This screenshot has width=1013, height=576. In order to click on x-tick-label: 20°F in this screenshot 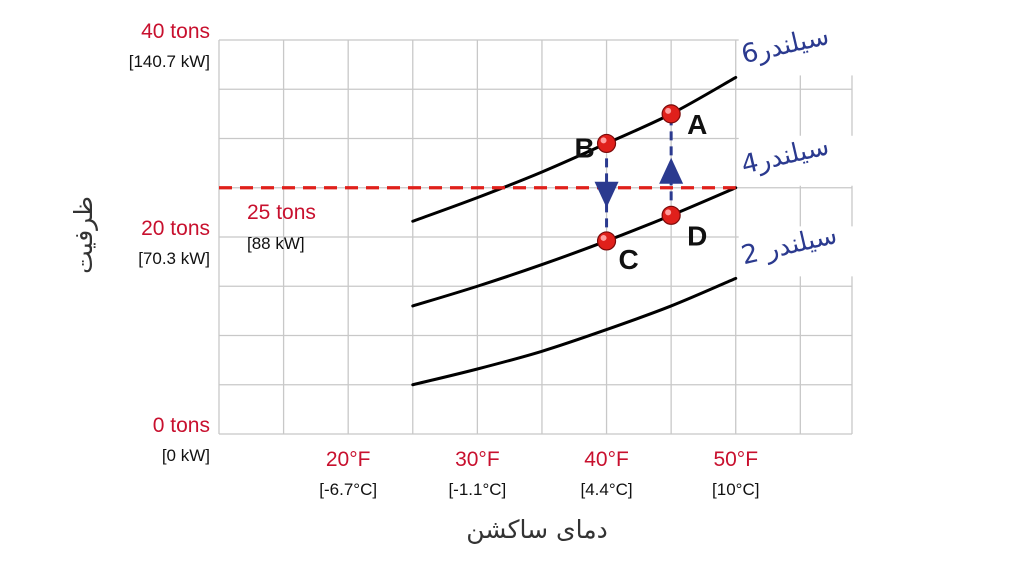, I will do `click(348, 459)`.